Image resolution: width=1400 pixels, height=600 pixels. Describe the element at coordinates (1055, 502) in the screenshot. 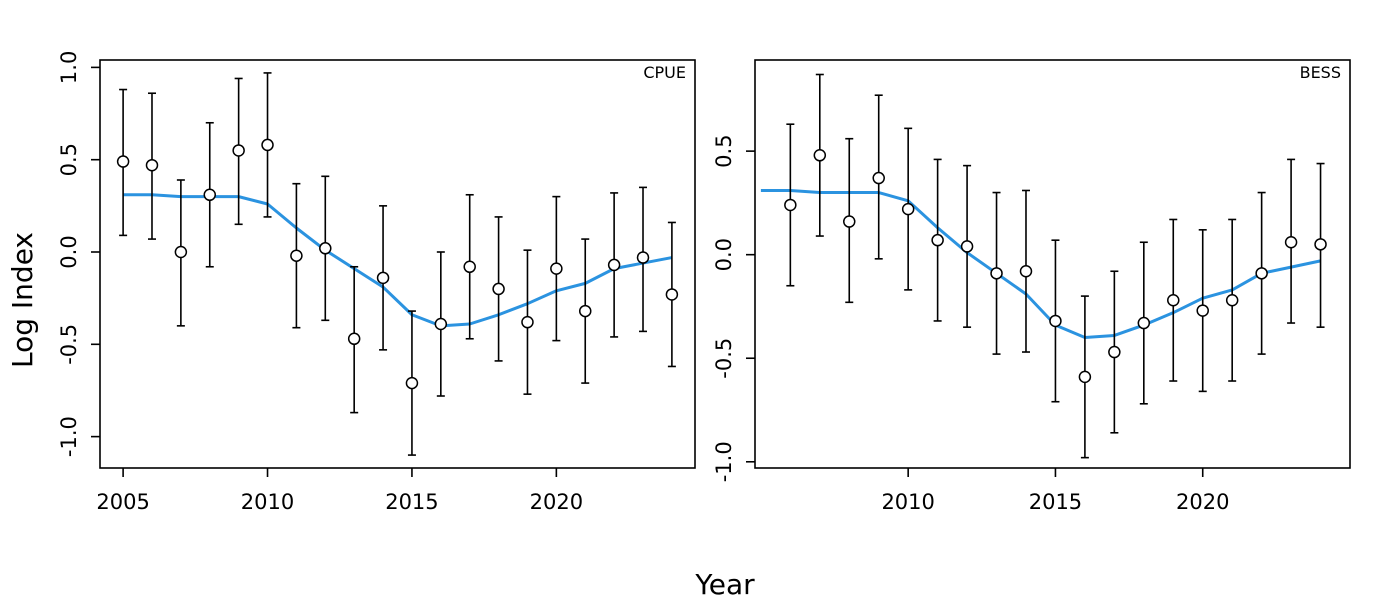

I see `bess-x-tick-label: 2015` at that location.